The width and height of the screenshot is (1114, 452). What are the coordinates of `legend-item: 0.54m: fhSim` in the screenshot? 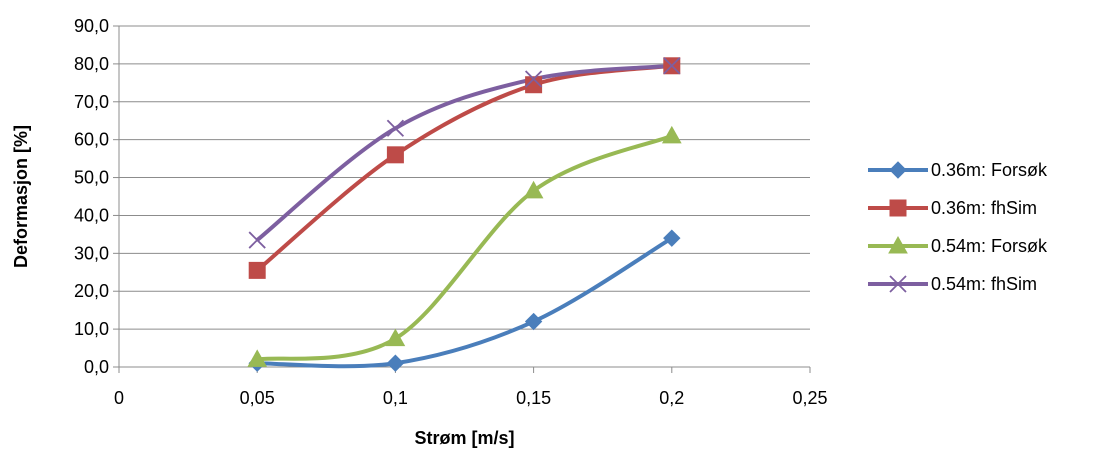 It's located at (952, 284).